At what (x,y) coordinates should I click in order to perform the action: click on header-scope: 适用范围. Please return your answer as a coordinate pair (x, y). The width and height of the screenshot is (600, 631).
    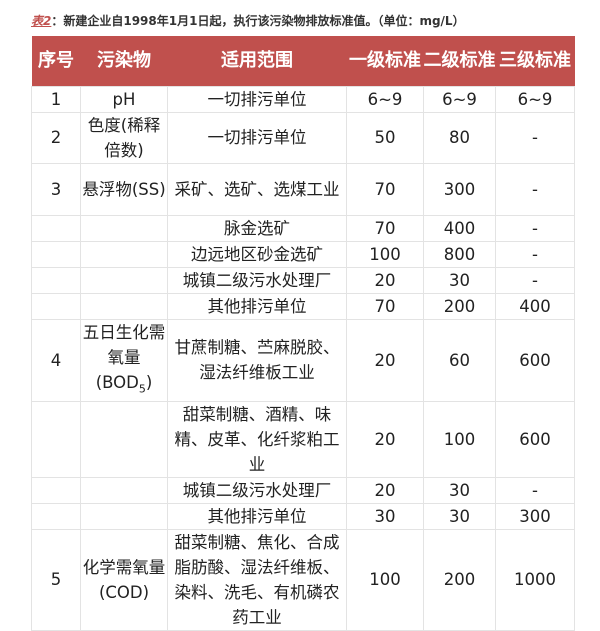
    Looking at the image, I should click on (257, 61).